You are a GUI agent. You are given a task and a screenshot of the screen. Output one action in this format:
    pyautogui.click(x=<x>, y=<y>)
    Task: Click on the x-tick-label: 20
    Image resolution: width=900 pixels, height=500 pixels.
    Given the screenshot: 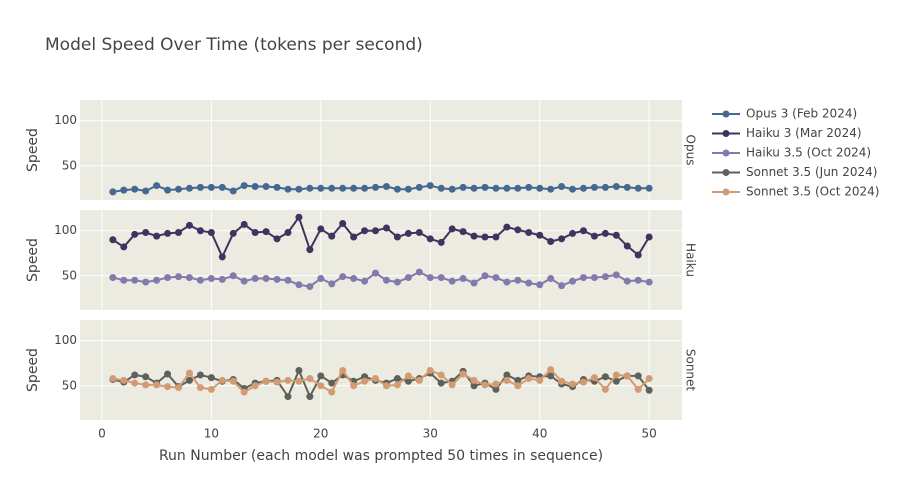 What is the action you would take?
    pyautogui.click(x=320, y=434)
    